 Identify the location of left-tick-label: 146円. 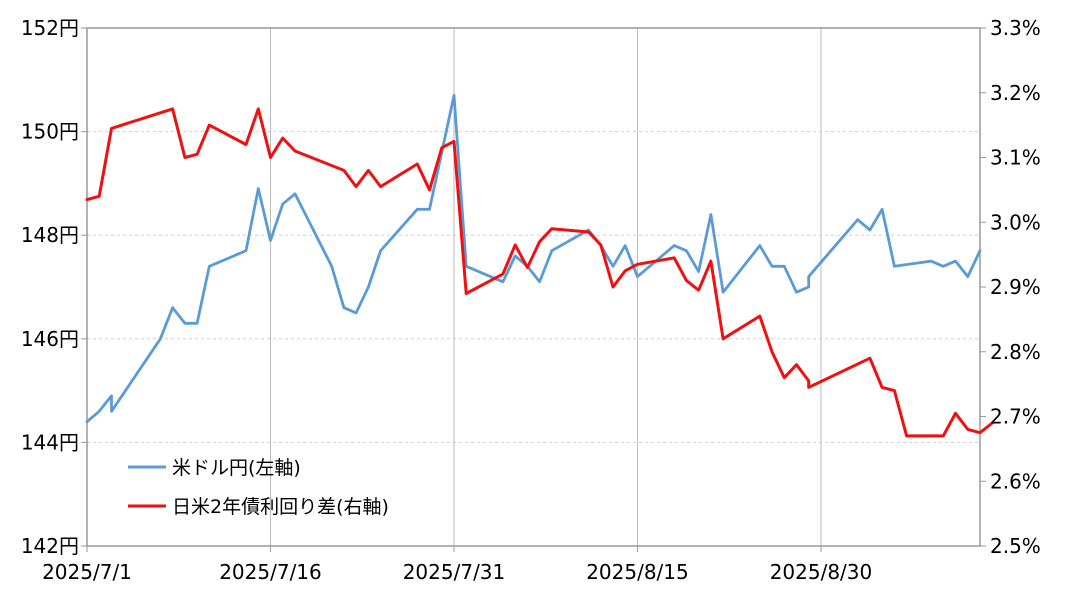
(50, 339).